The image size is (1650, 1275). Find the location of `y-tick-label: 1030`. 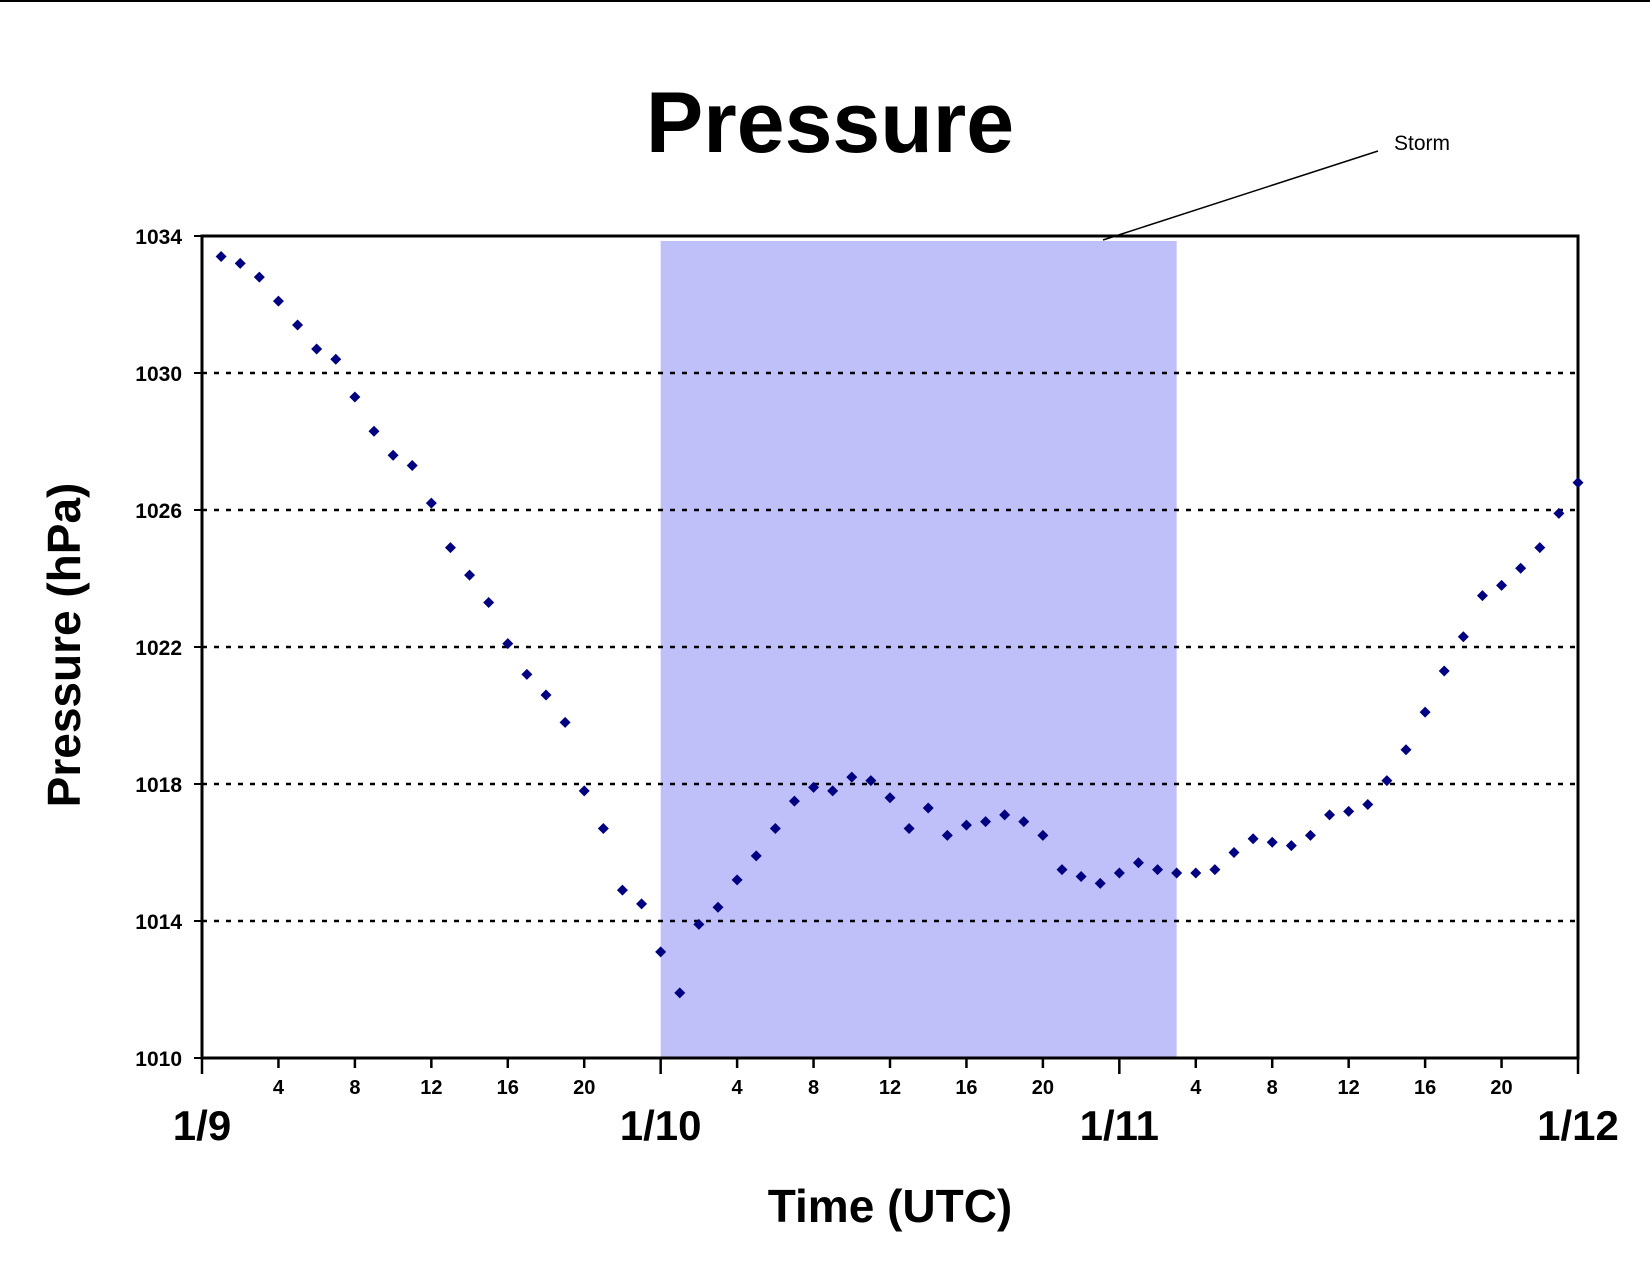

y-tick-label: 1030 is located at coordinates (158, 374).